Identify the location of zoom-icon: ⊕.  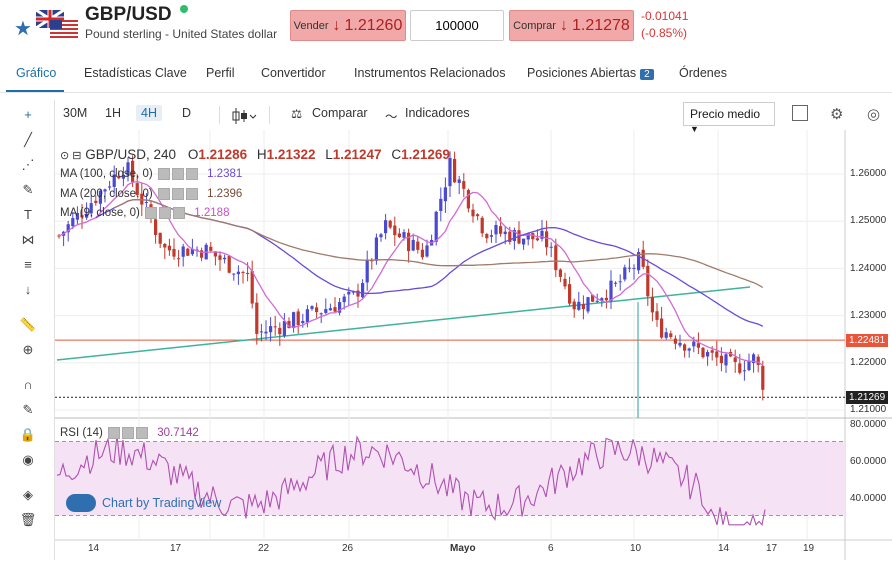
(28, 349).